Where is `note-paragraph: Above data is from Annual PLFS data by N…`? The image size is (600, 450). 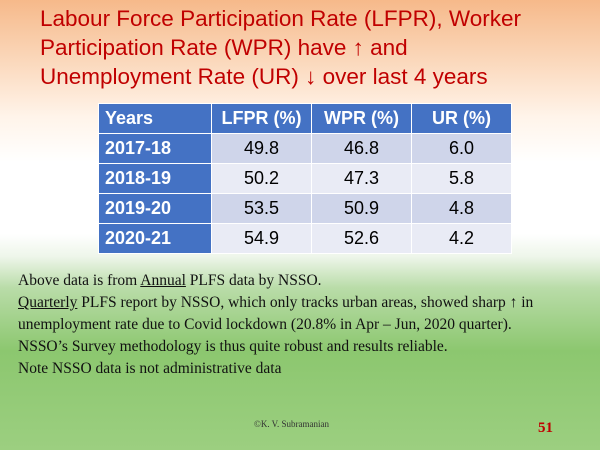 note-paragraph: Above data is from Annual PLFS data by N… is located at coordinates (302, 281).